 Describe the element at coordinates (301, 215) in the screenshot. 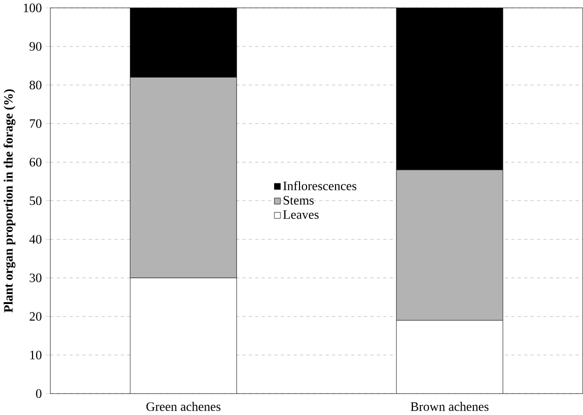

I see `legend-label: Leaves` at that location.